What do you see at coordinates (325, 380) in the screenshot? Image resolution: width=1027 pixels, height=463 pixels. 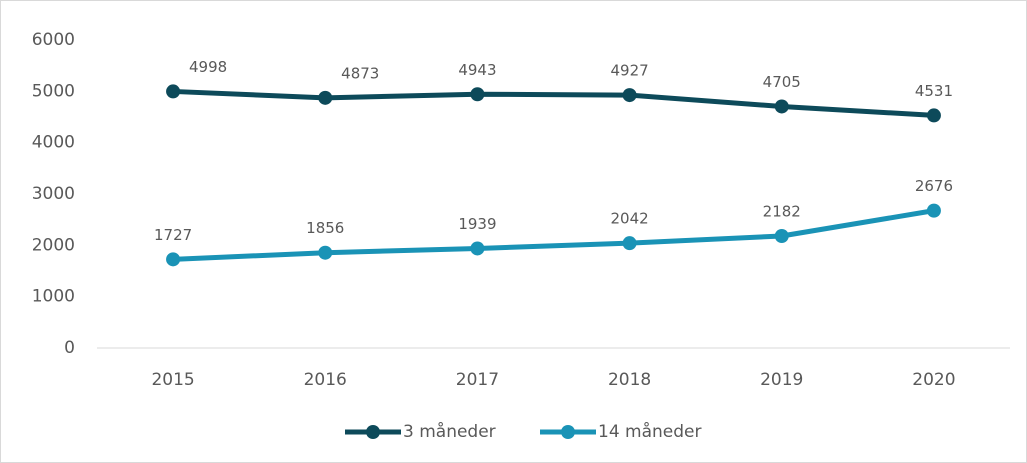 I see `x-tick-label: 2016` at bounding box center [325, 380].